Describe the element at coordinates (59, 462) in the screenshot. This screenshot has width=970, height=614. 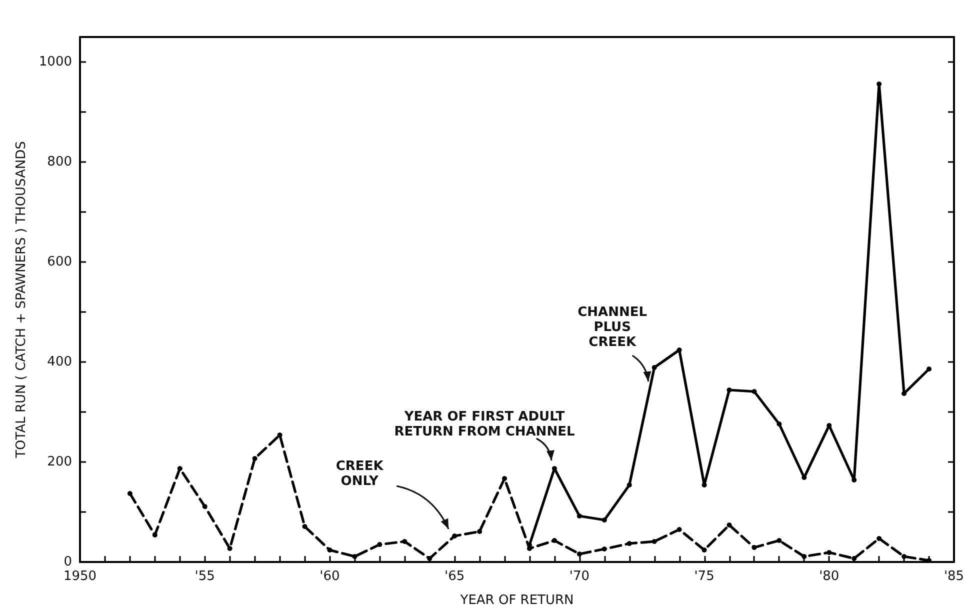
I see `y-tick-label: 200` at that location.